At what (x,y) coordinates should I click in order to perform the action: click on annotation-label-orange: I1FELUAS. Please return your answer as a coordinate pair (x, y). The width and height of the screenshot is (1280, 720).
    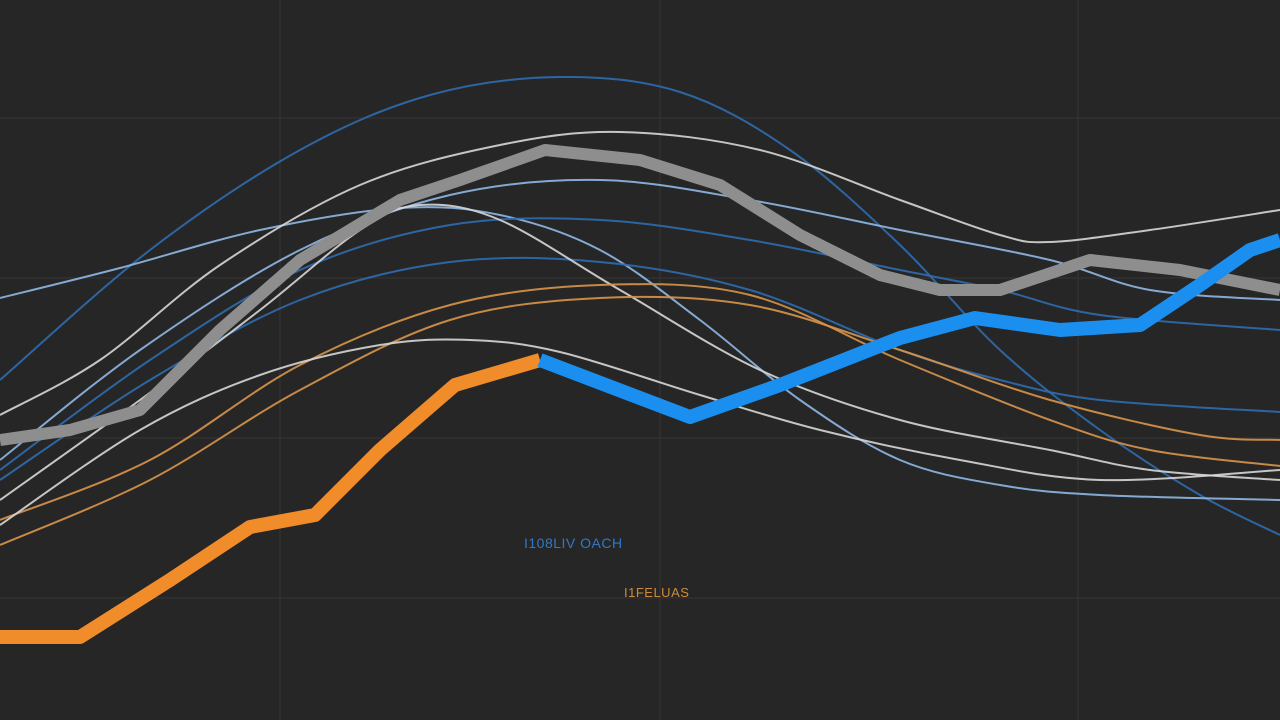
    Looking at the image, I should click on (656, 592).